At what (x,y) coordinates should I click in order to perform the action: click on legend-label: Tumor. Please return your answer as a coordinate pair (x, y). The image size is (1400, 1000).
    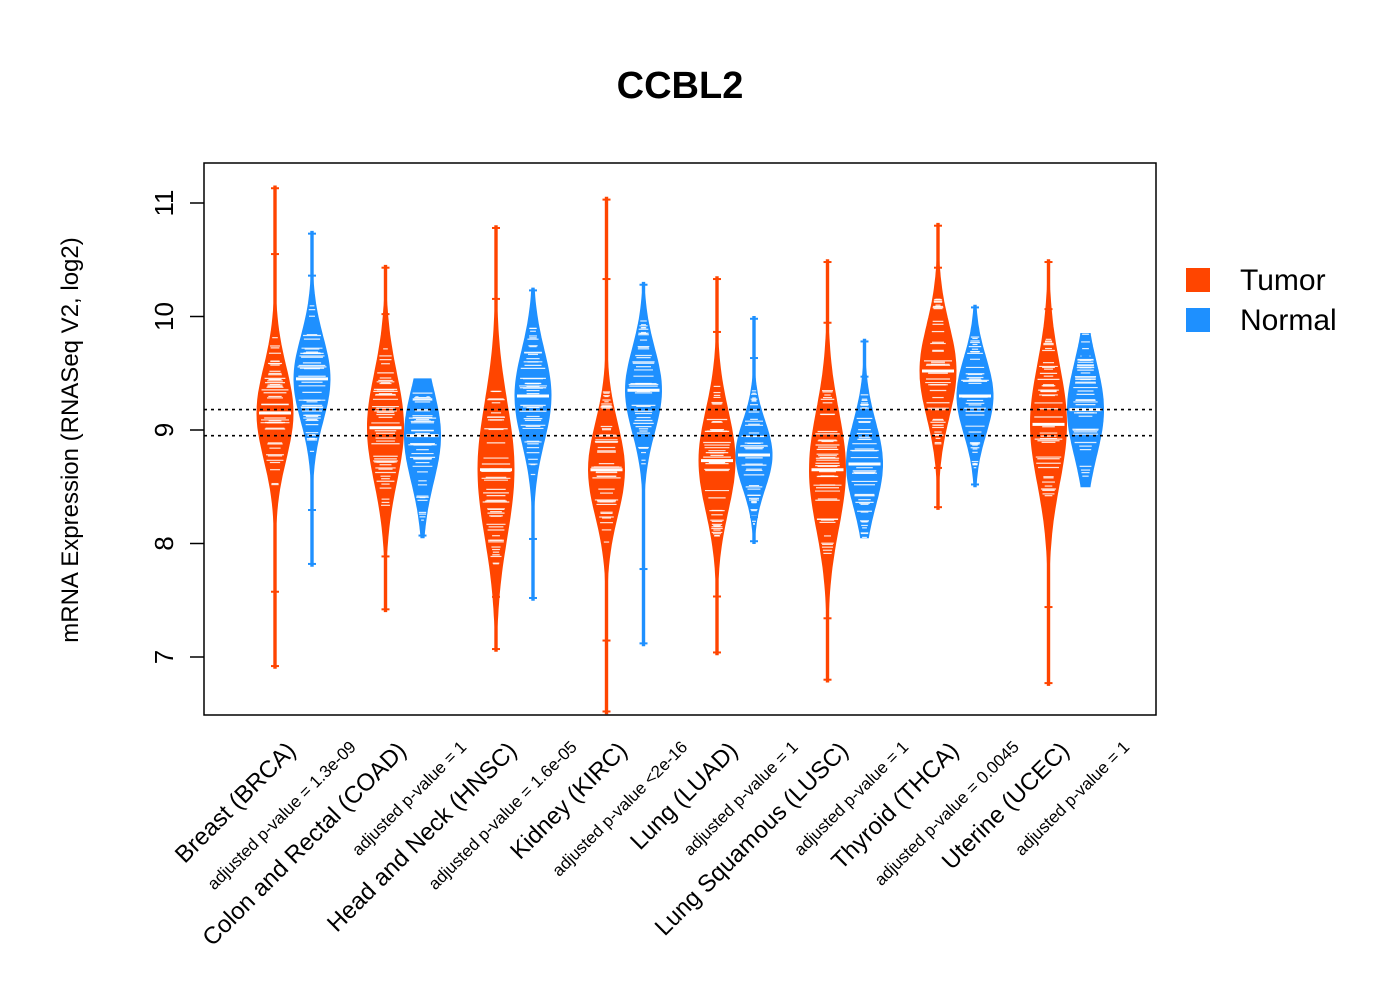
    Looking at the image, I should click on (1283, 280).